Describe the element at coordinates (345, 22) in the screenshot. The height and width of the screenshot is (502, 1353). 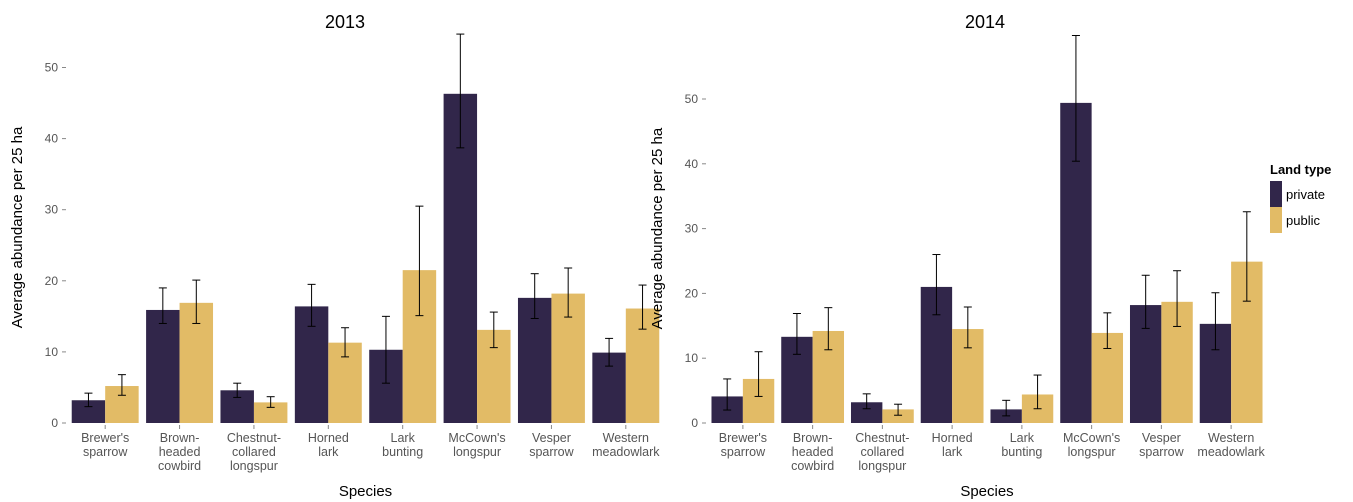
I see `chart-title: 2013` at that location.